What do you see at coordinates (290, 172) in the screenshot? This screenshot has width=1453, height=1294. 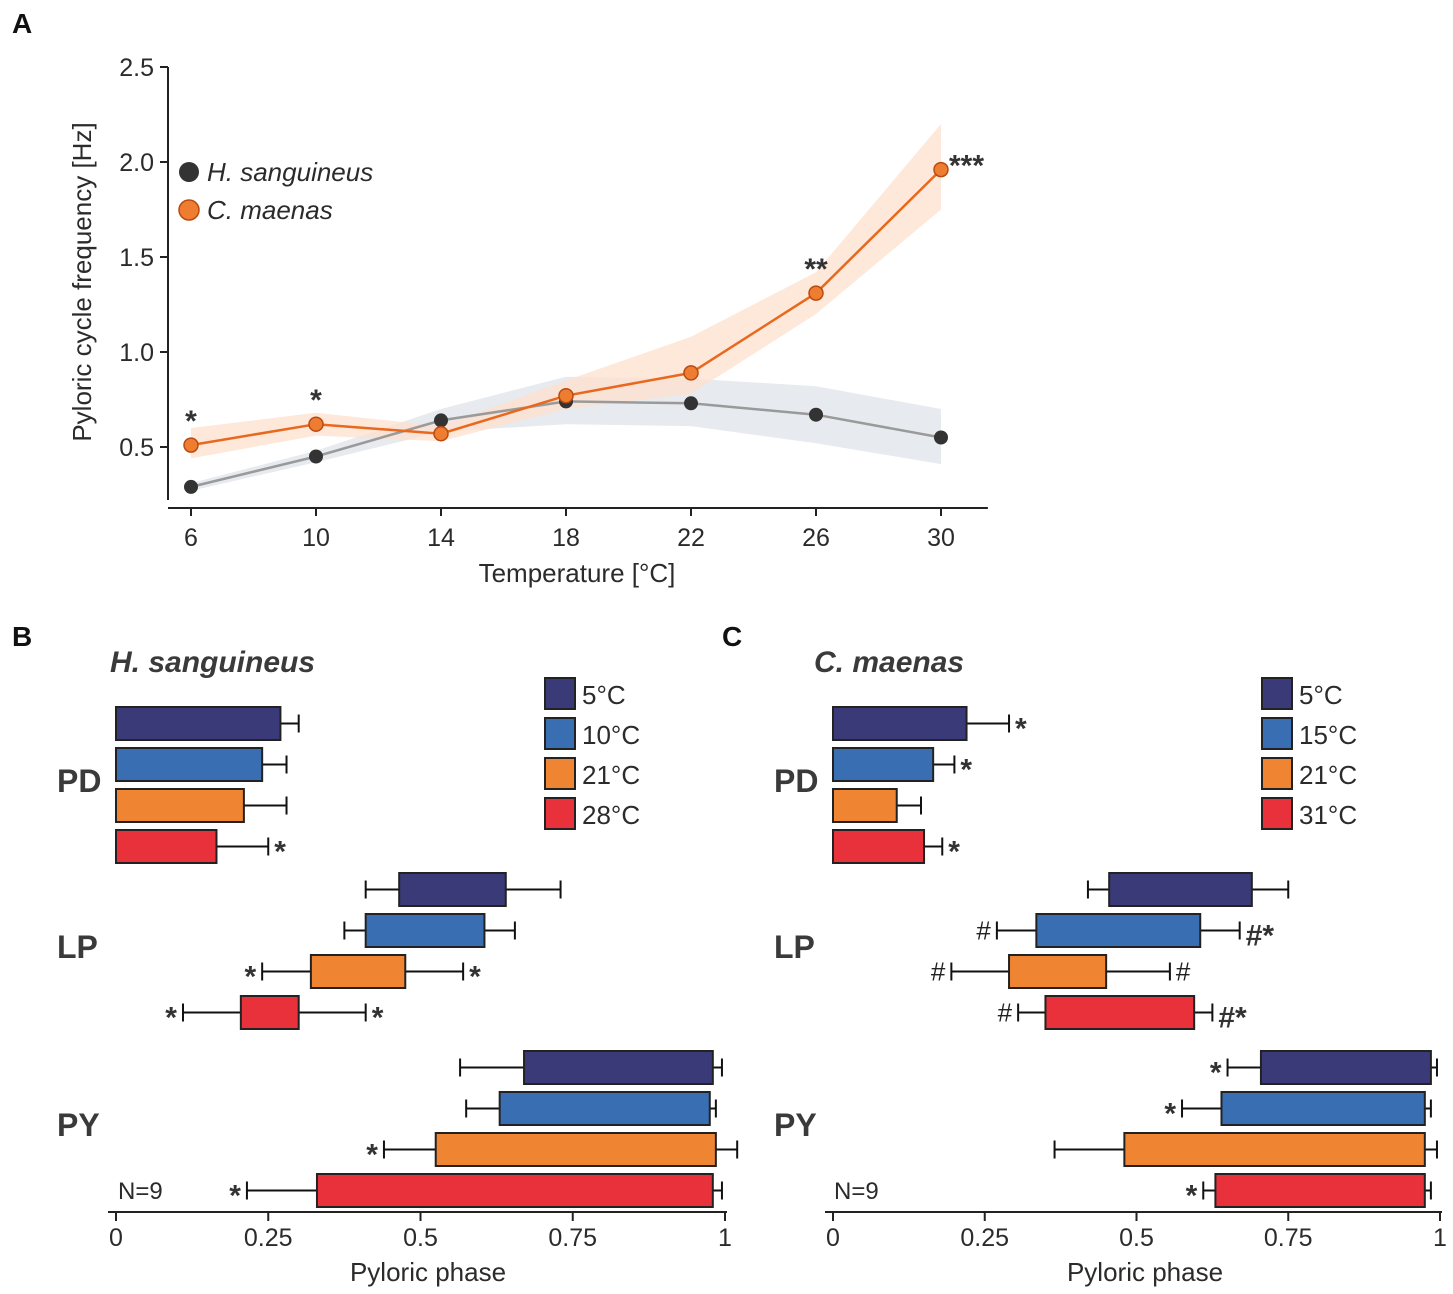 I see `legend-label-h-sanguineus: H. sanguineus` at bounding box center [290, 172].